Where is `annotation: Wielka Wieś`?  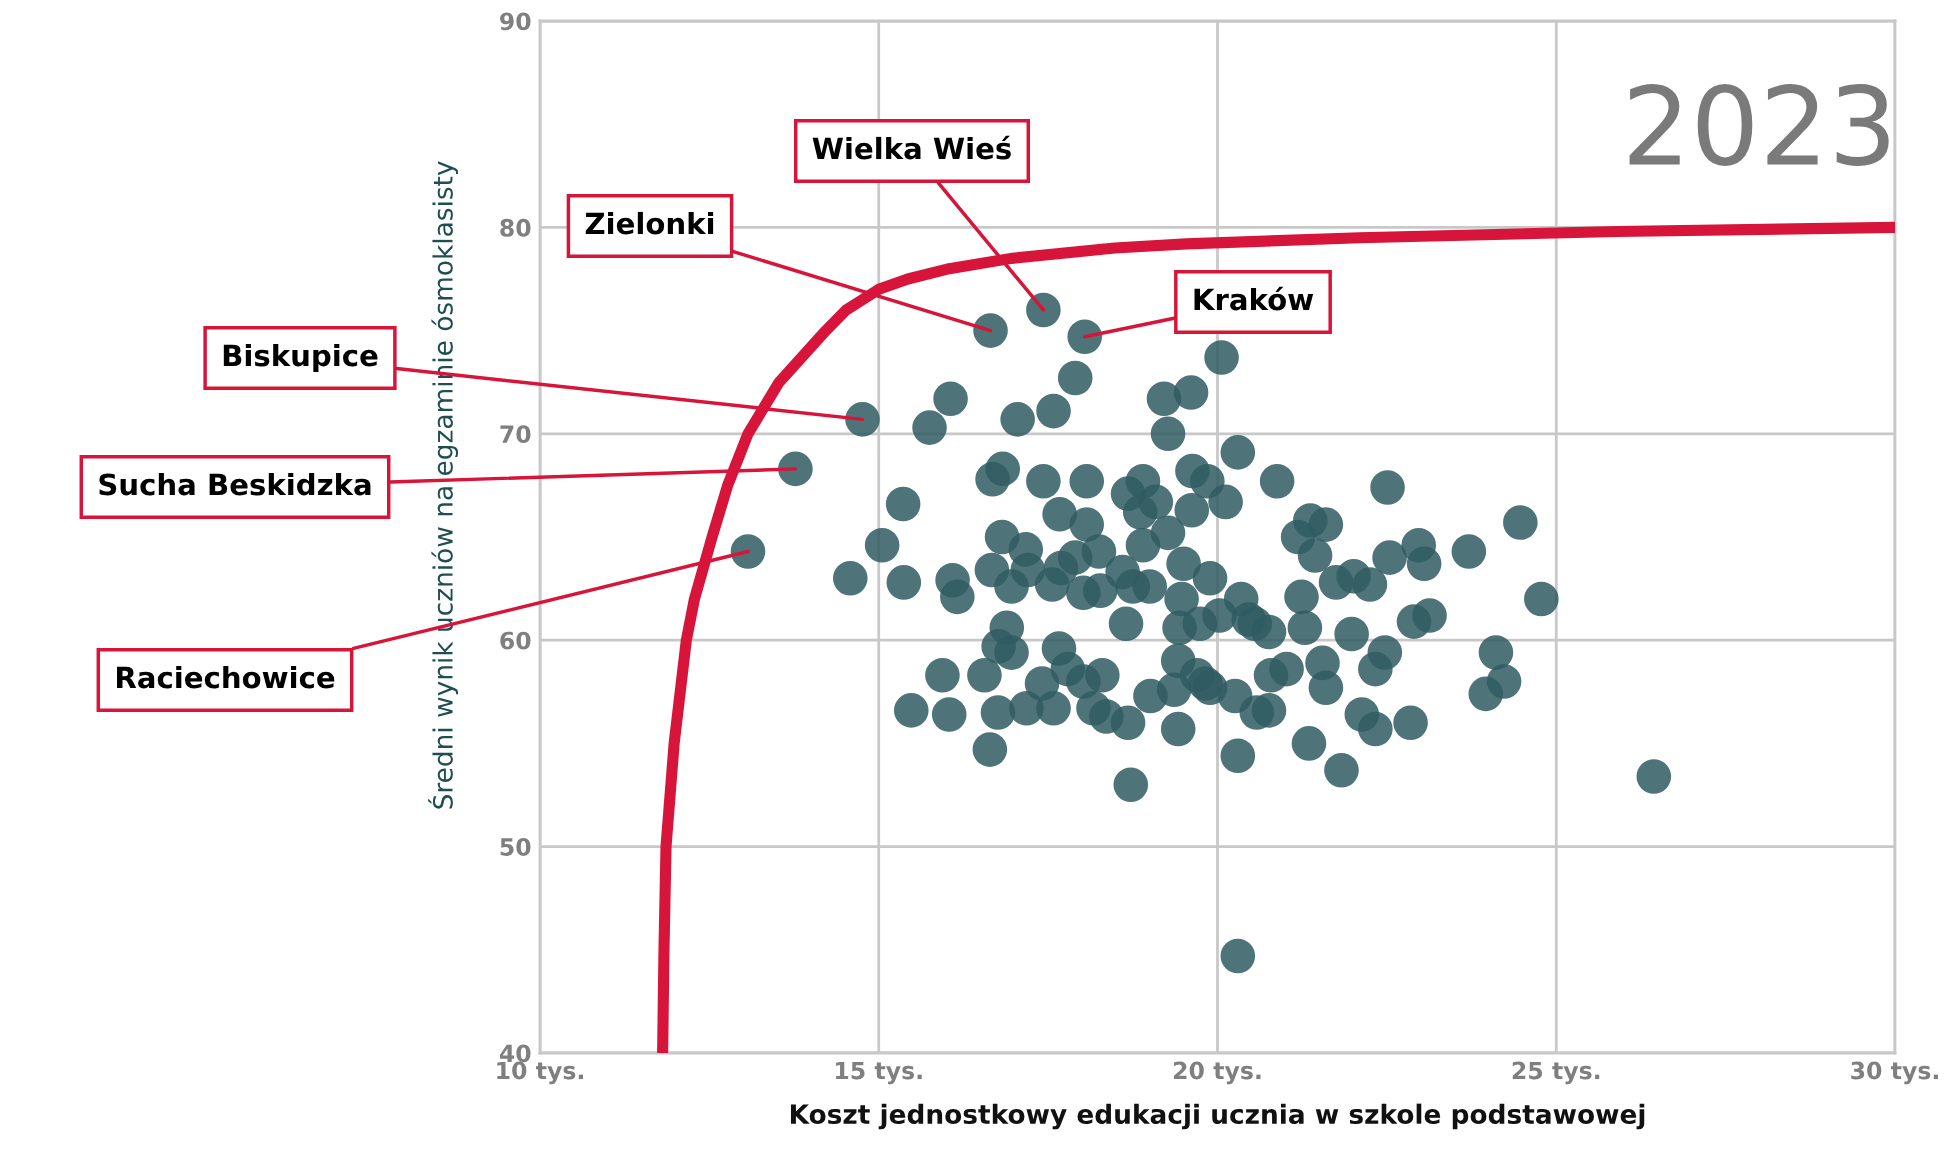 annotation: Wielka Wieś is located at coordinates (911, 147).